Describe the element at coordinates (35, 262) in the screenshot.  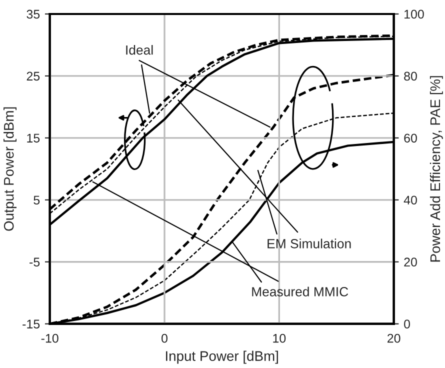
I see `y-tick-label: -5` at that location.